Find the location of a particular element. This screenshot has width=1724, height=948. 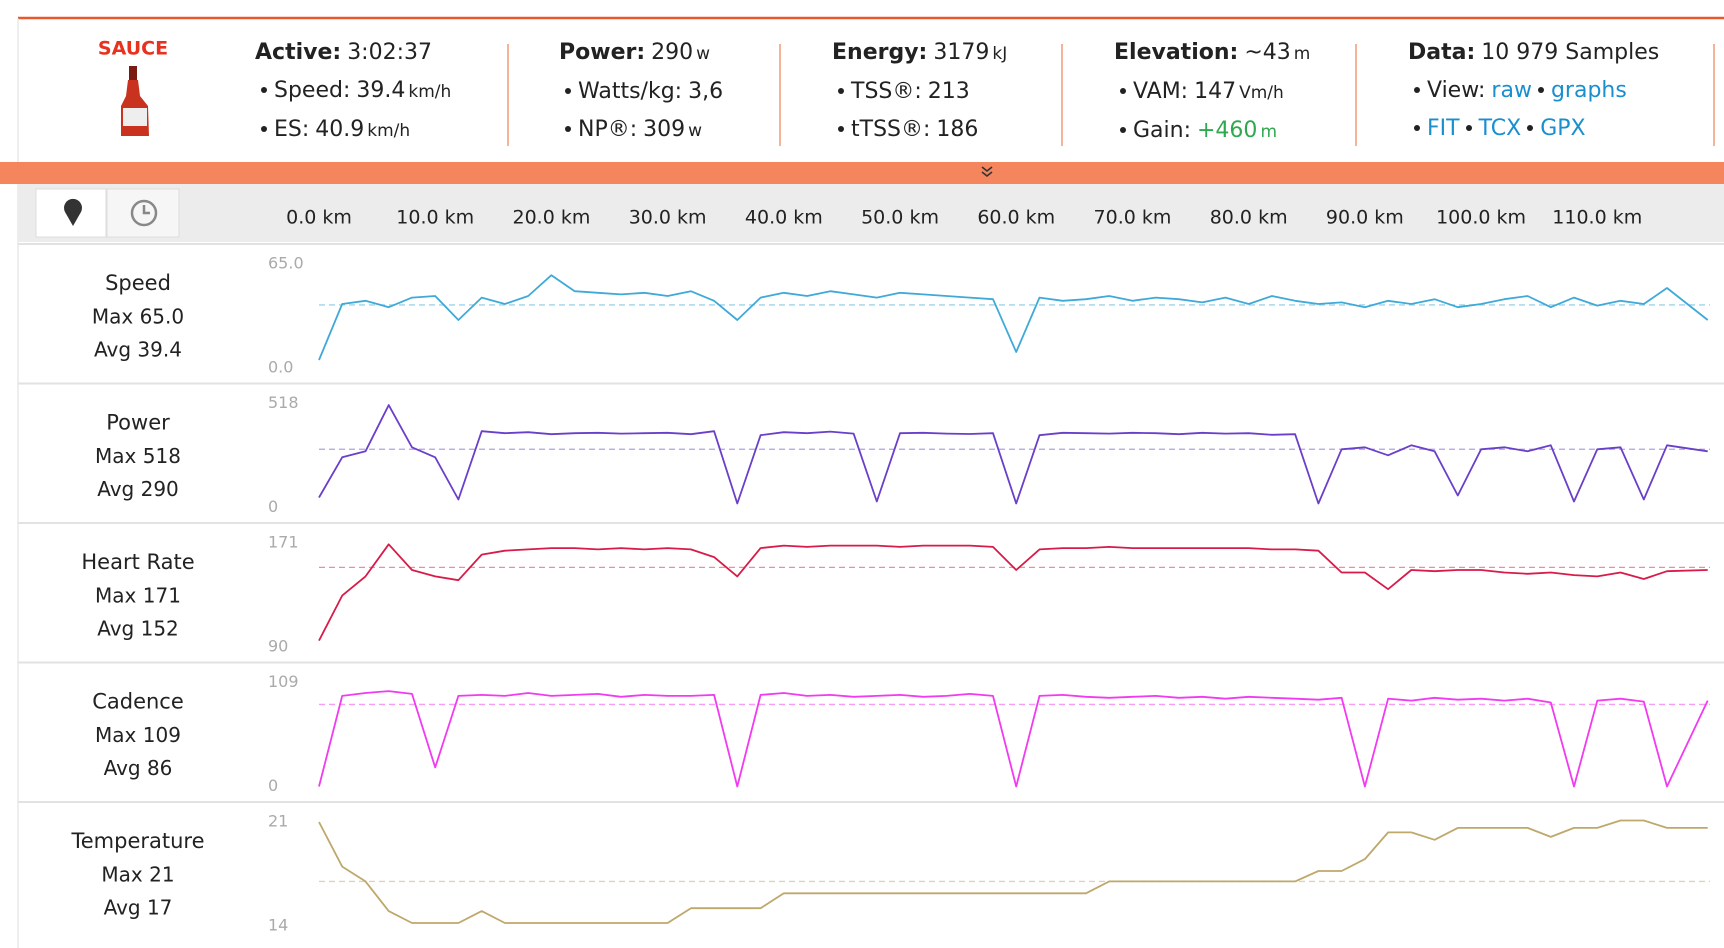

stat-column: Active: 3:02:37 Speed: 39.4 km/h ES: 40.9 km/h is located at coordinates (353, 92).